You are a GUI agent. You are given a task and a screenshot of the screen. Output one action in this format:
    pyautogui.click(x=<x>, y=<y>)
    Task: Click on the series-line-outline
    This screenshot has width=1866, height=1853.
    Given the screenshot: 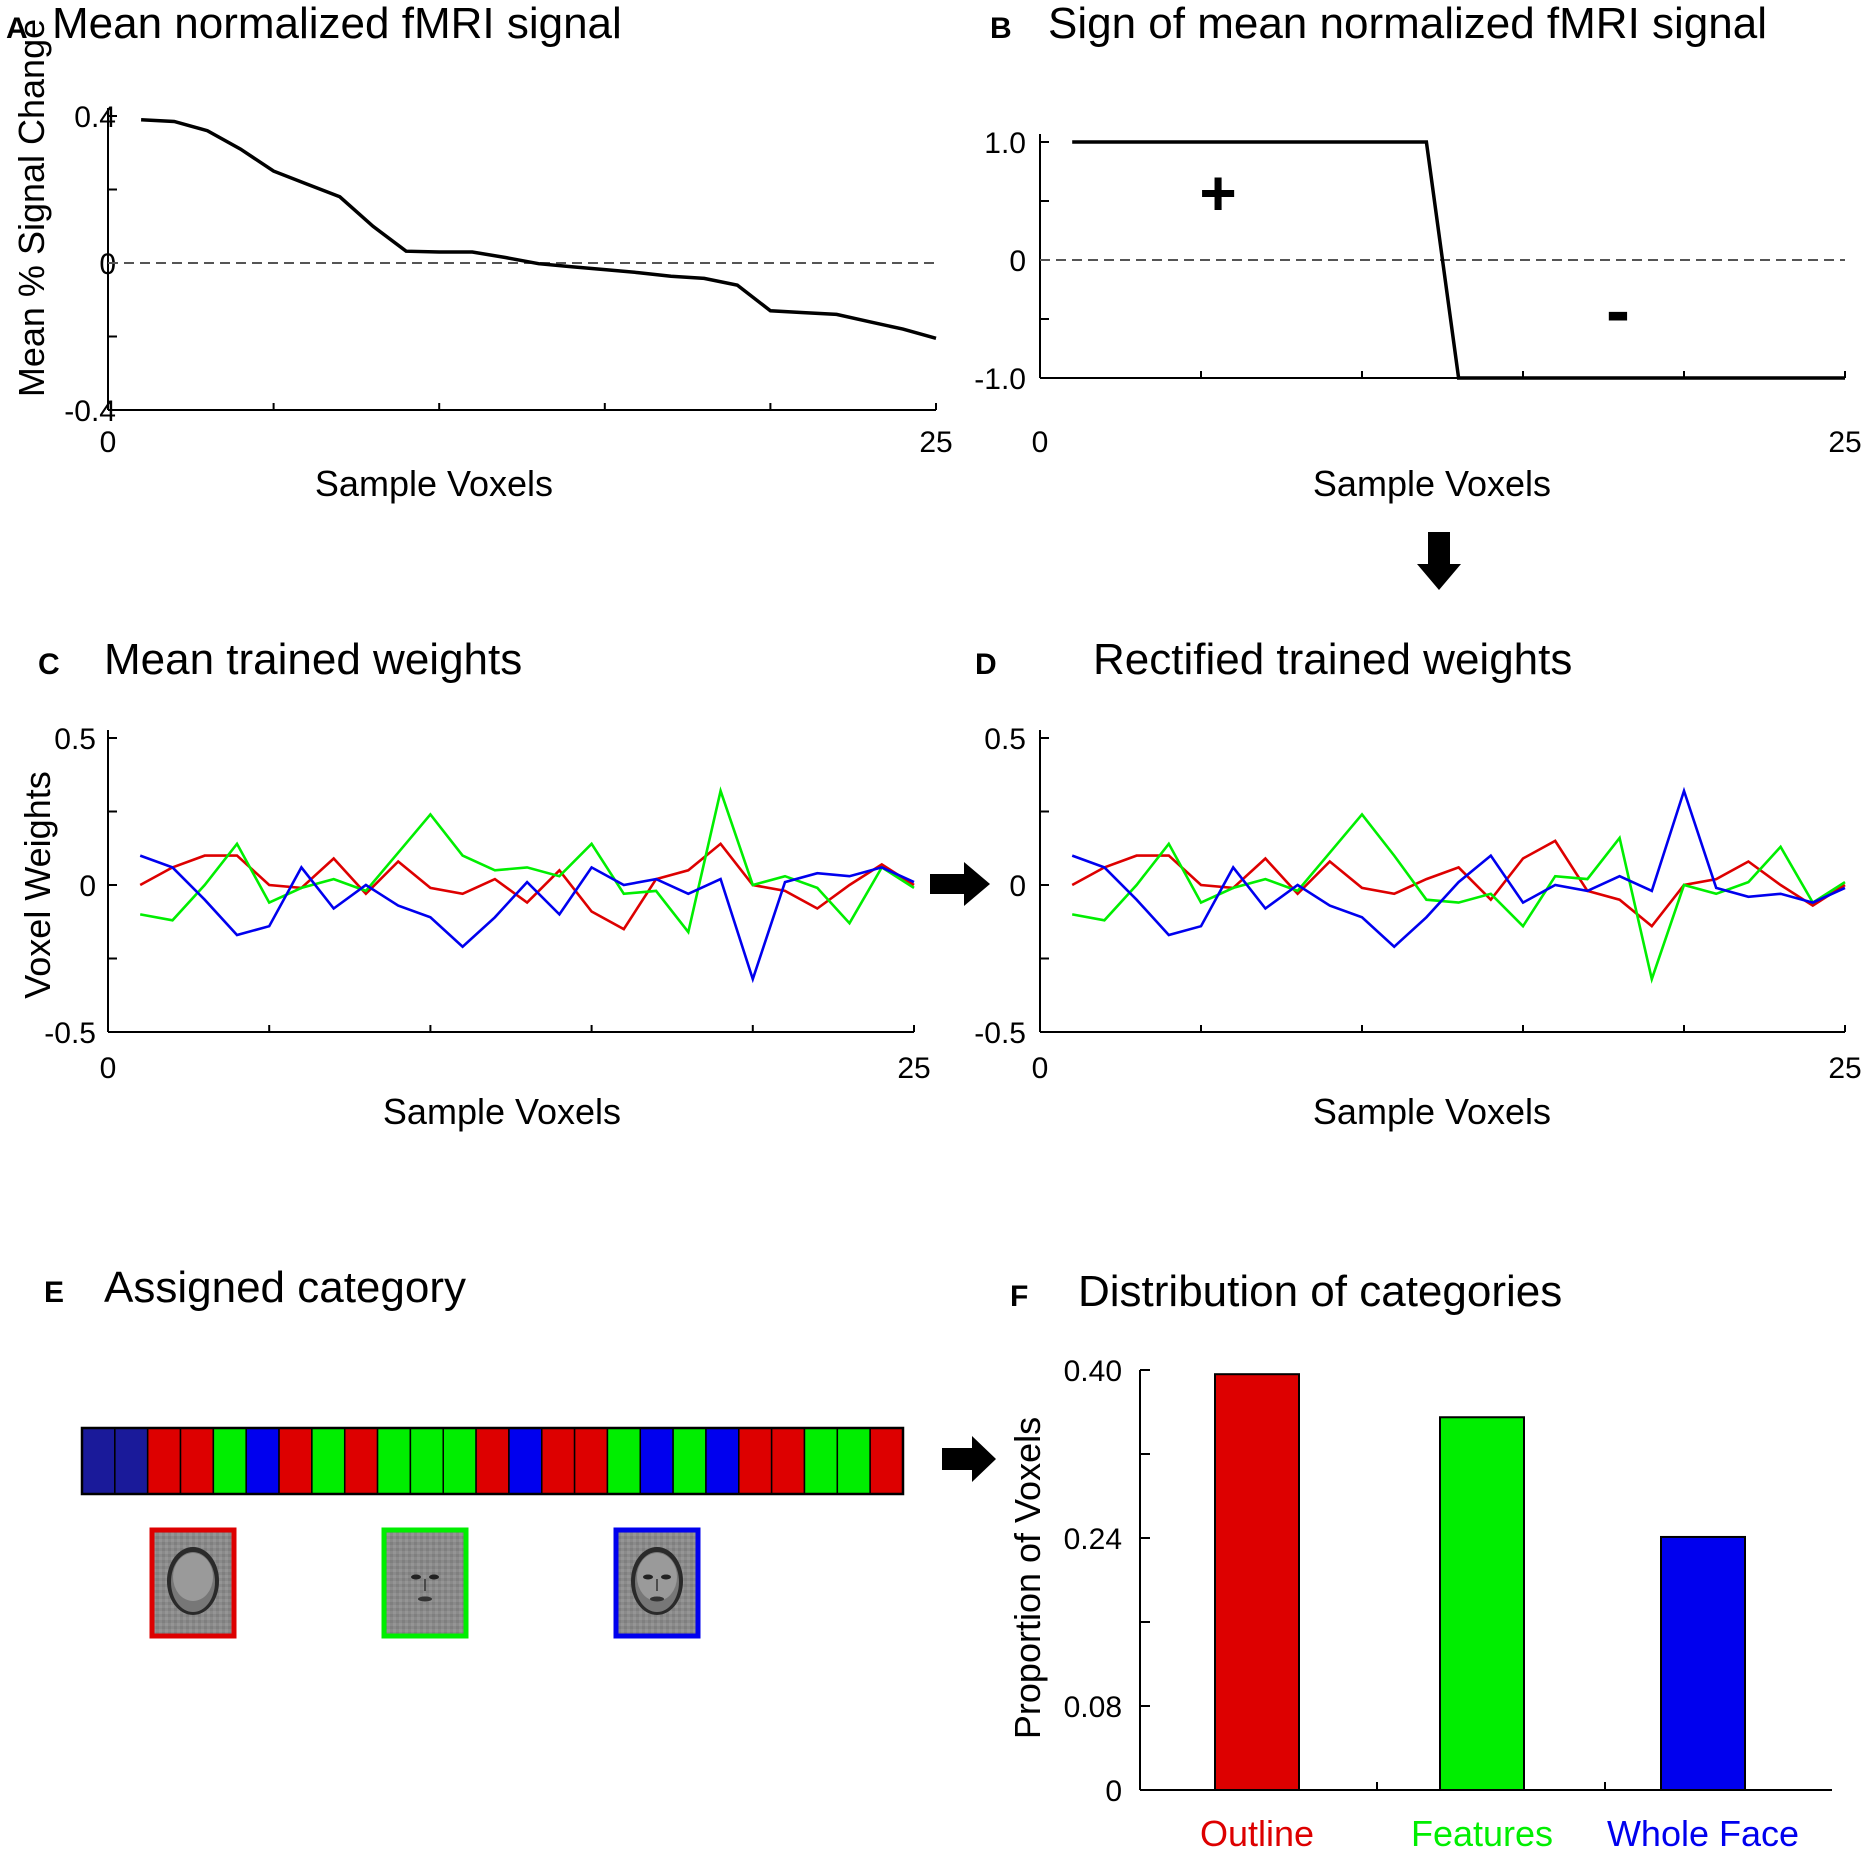 What is the action you would take?
    pyautogui.click(x=1458, y=884)
    